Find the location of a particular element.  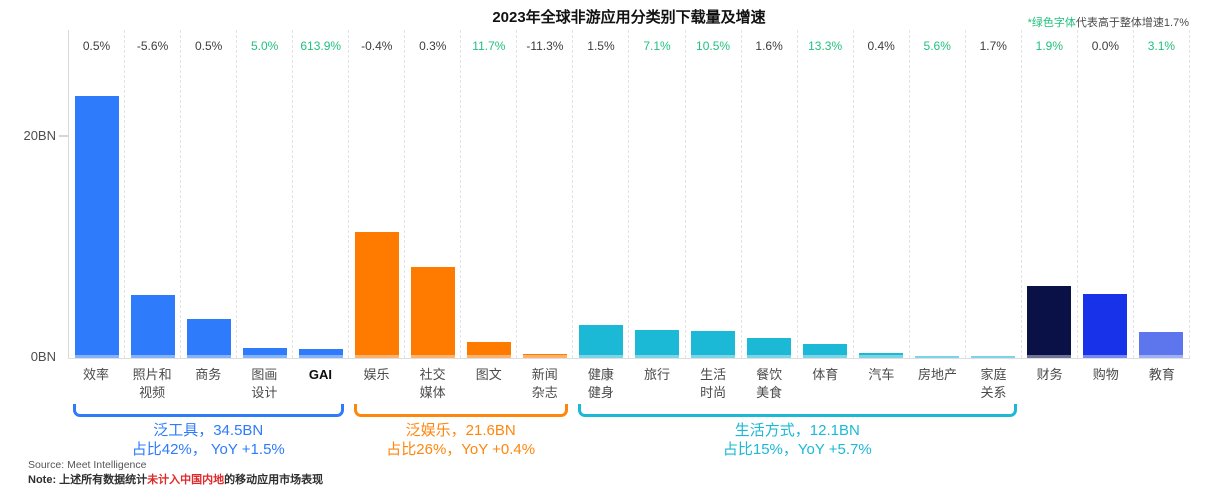

bar-健康健身 is located at coordinates (600, 341).